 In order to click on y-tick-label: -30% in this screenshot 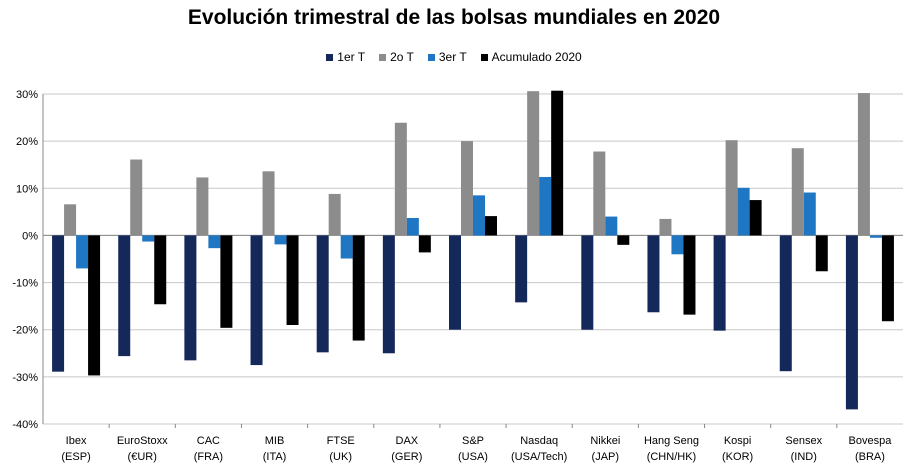, I will do `click(25, 378)`.